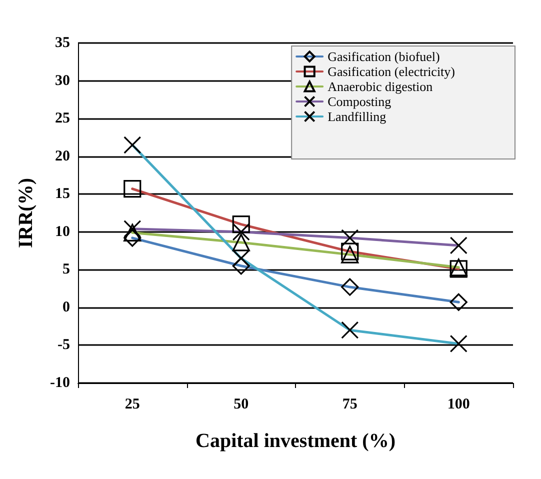 This screenshot has width=541, height=479. Describe the element at coordinates (62, 118) in the screenshot. I see `y-tick-label: 25` at that location.